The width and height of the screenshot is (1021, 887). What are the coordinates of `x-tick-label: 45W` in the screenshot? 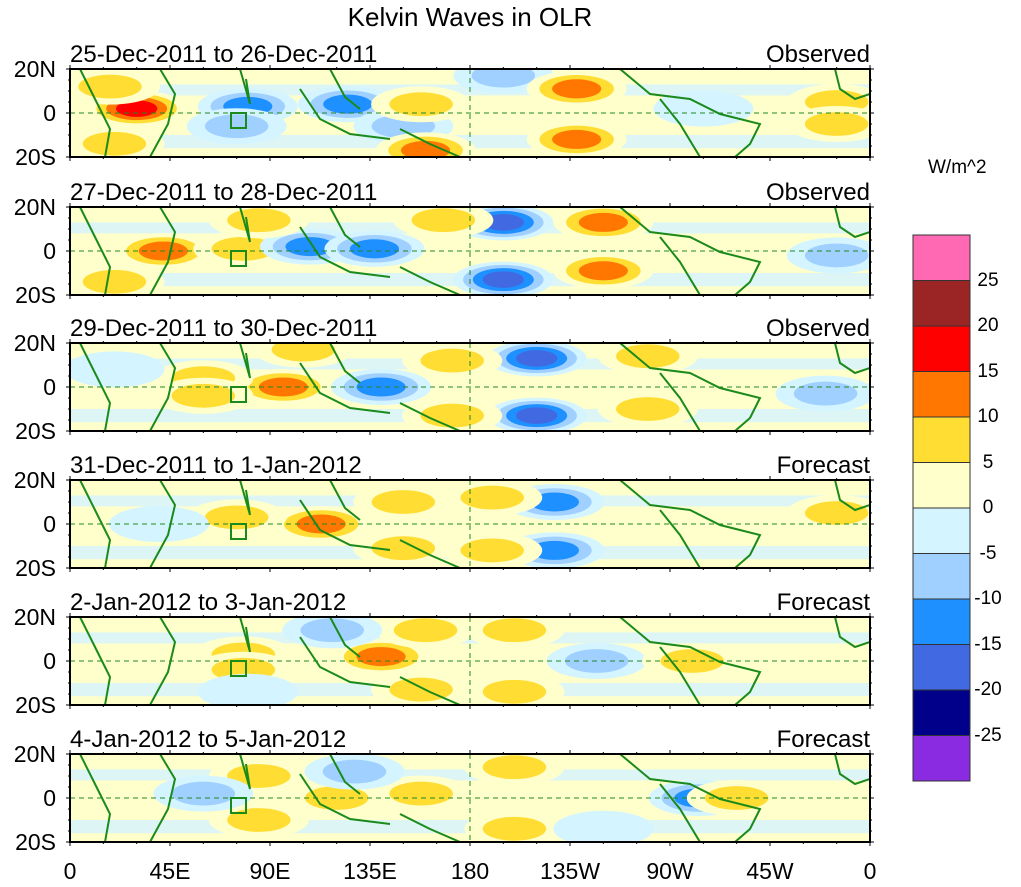 It's located at (770, 871).